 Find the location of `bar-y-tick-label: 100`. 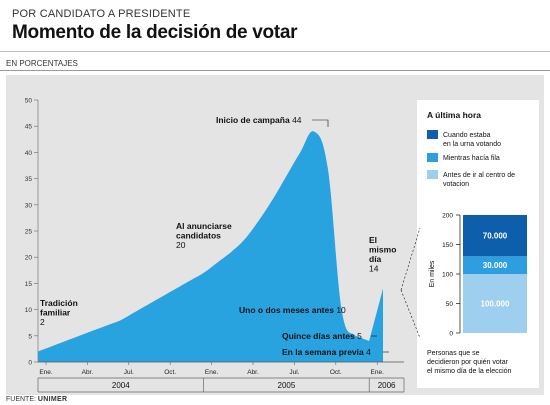

bar-y-tick-label: 100 is located at coordinates (447, 275).